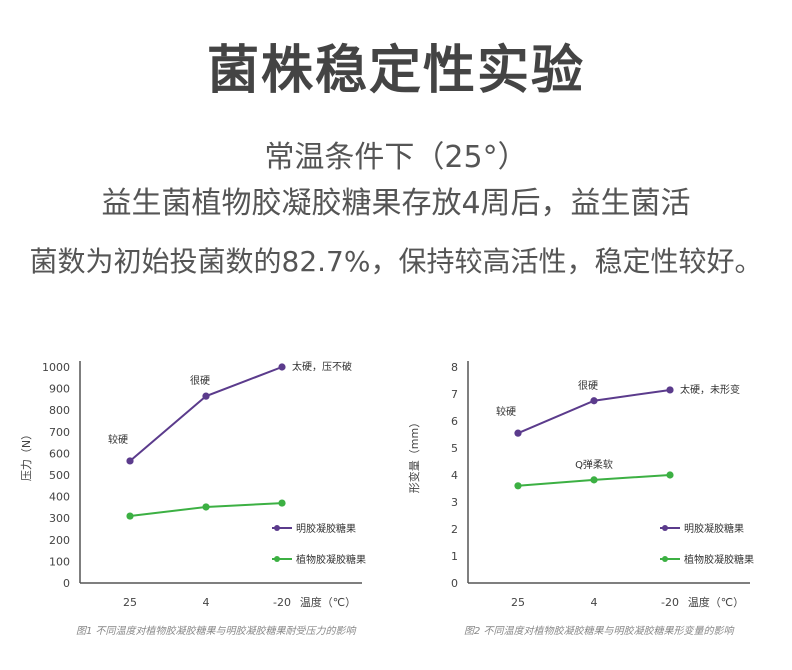 This screenshot has width=792, height=670. I want to click on chart2-y-tick-label: 1, so click(454, 556).